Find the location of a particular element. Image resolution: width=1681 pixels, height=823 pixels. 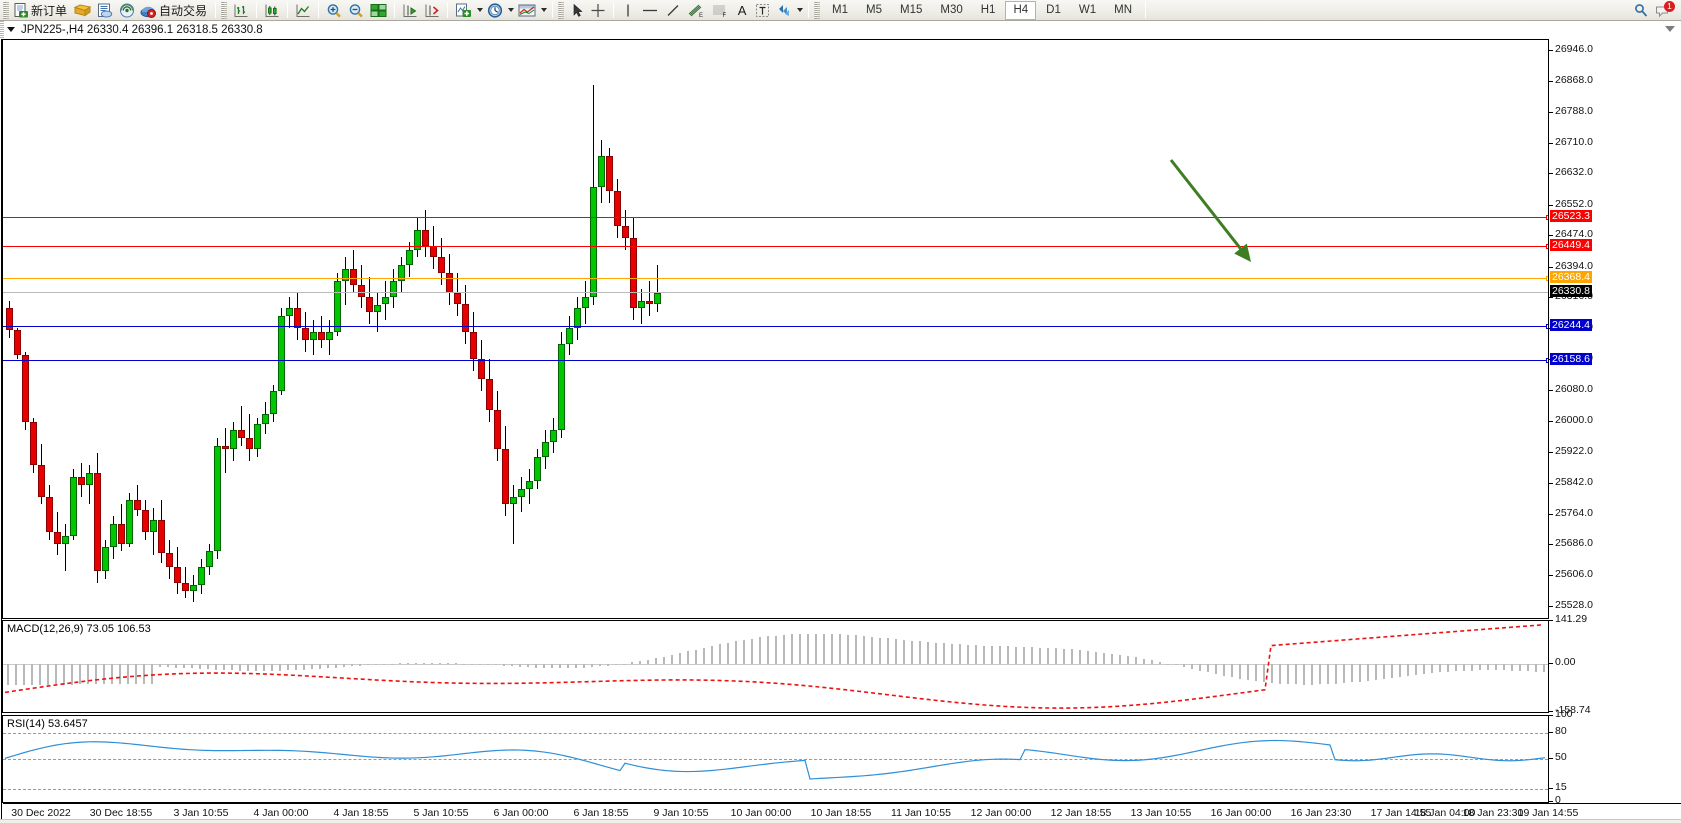

autotrading-button: 自动交易 is located at coordinates (174, 10).